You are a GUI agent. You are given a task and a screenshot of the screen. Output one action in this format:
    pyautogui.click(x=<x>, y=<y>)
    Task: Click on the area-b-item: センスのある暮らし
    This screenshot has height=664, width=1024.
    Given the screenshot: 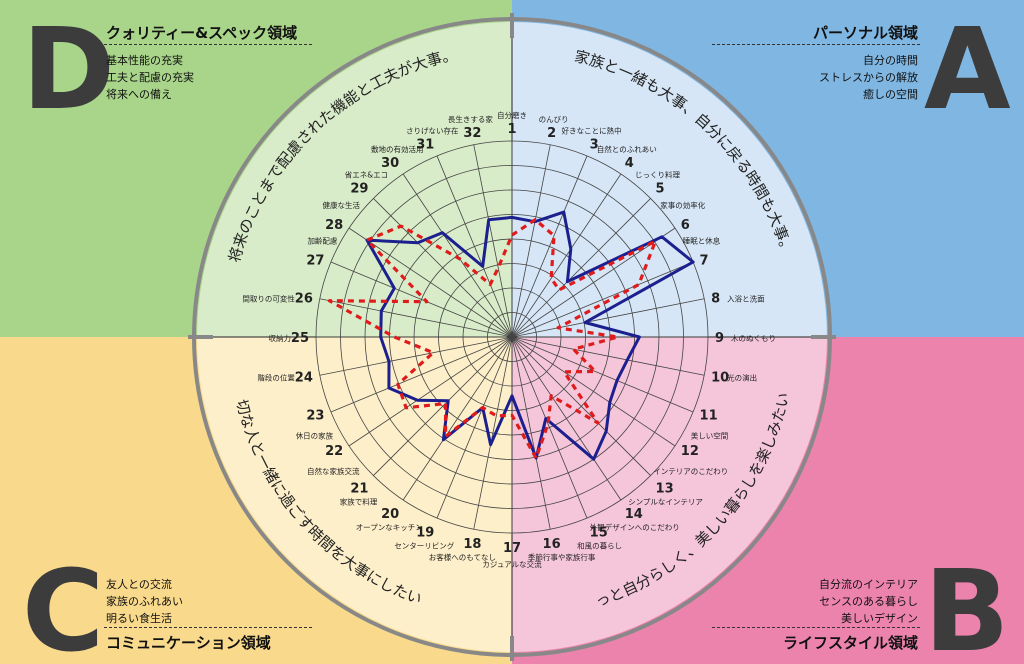 What is the action you would take?
    pyautogui.click(x=868, y=601)
    